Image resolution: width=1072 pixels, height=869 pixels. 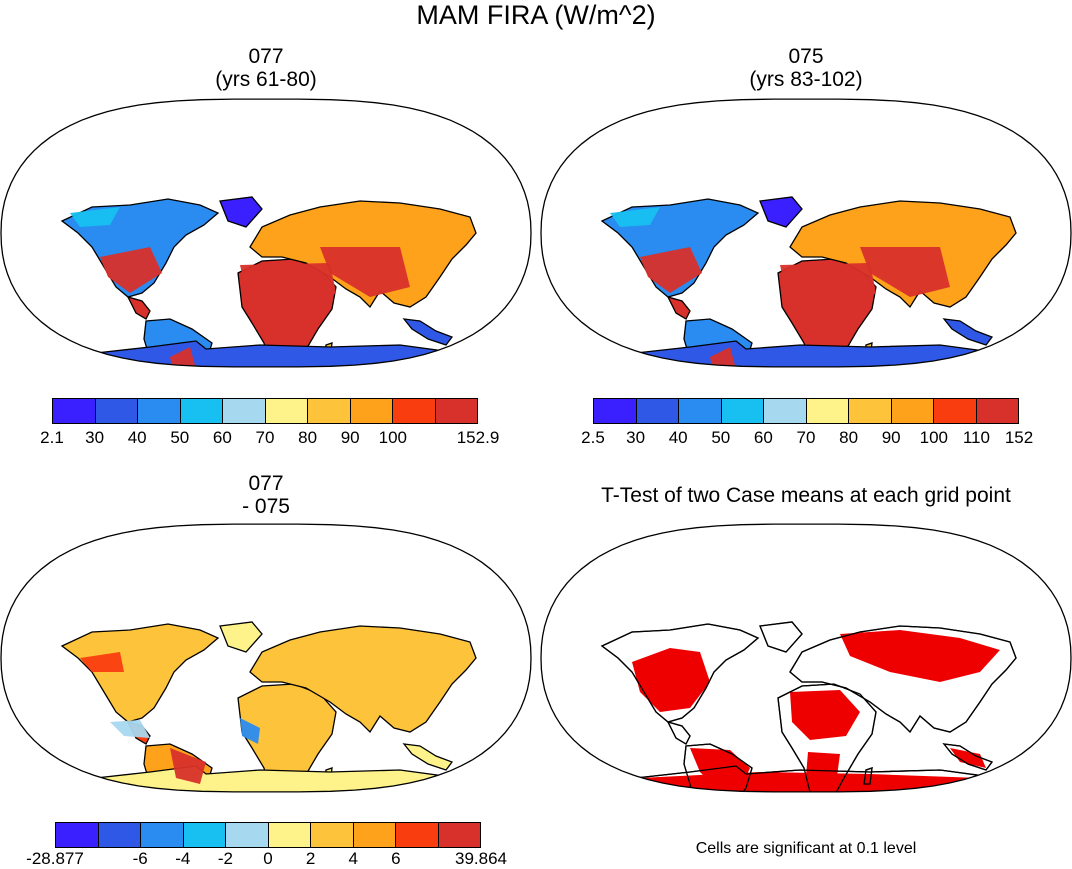 I want to click on colorbar-075-labels: 2.5 30 40 50 60 70 80 90 100 110 152, so click(x=807, y=438).